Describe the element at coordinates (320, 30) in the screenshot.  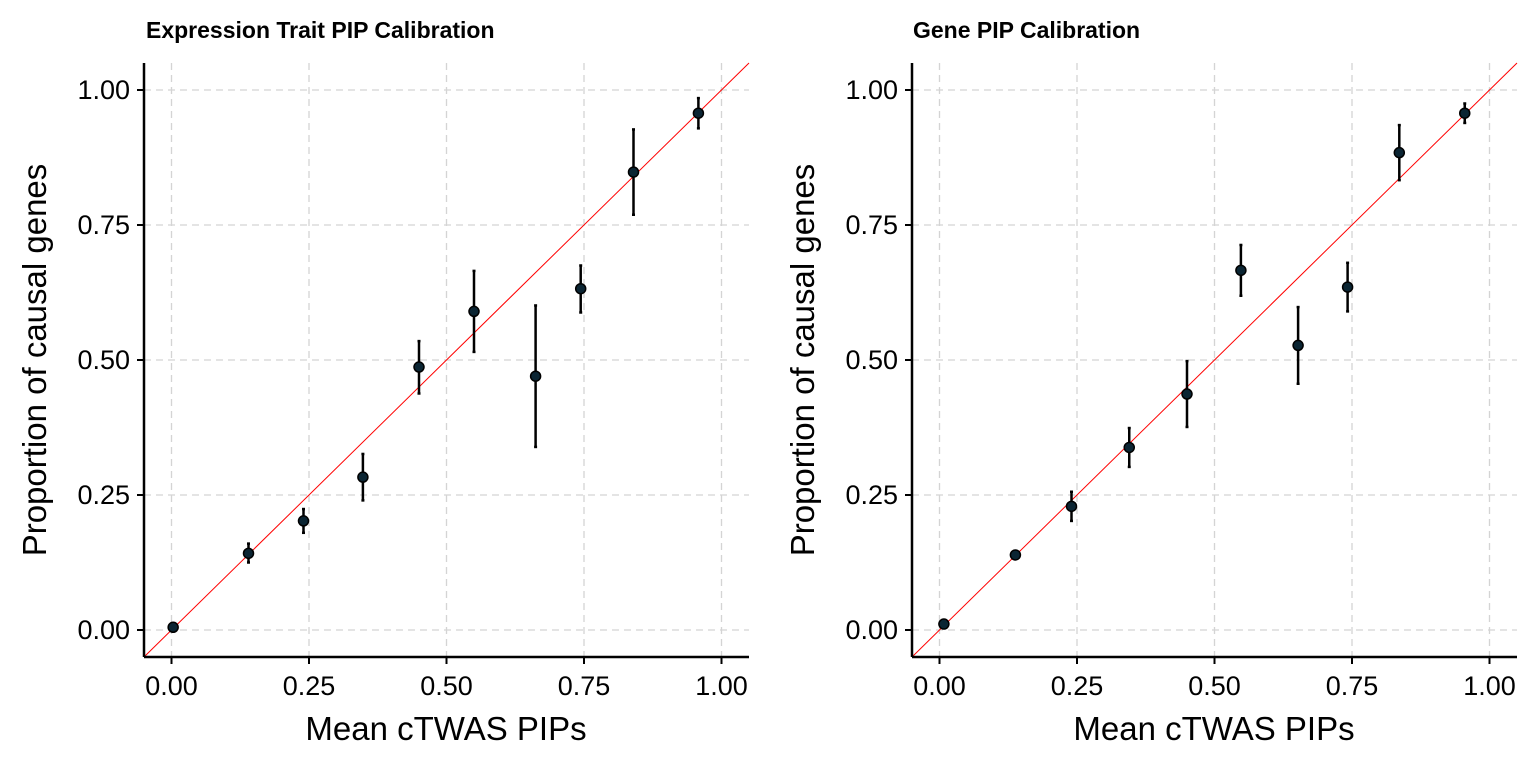
I see `chart-title: Expression Trait PIP Calibration` at that location.